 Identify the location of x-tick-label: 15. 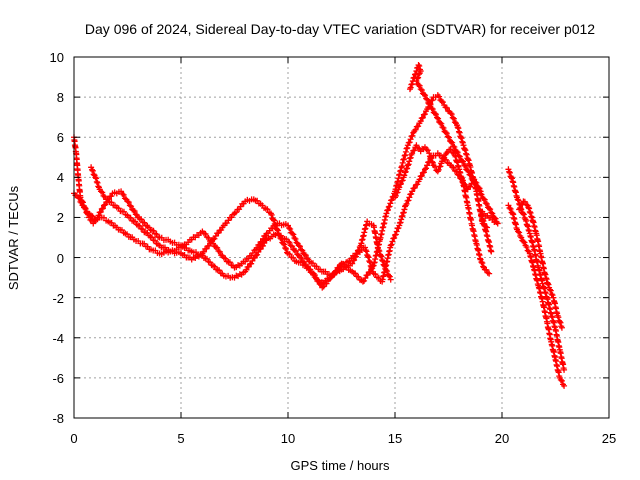
(395, 438).